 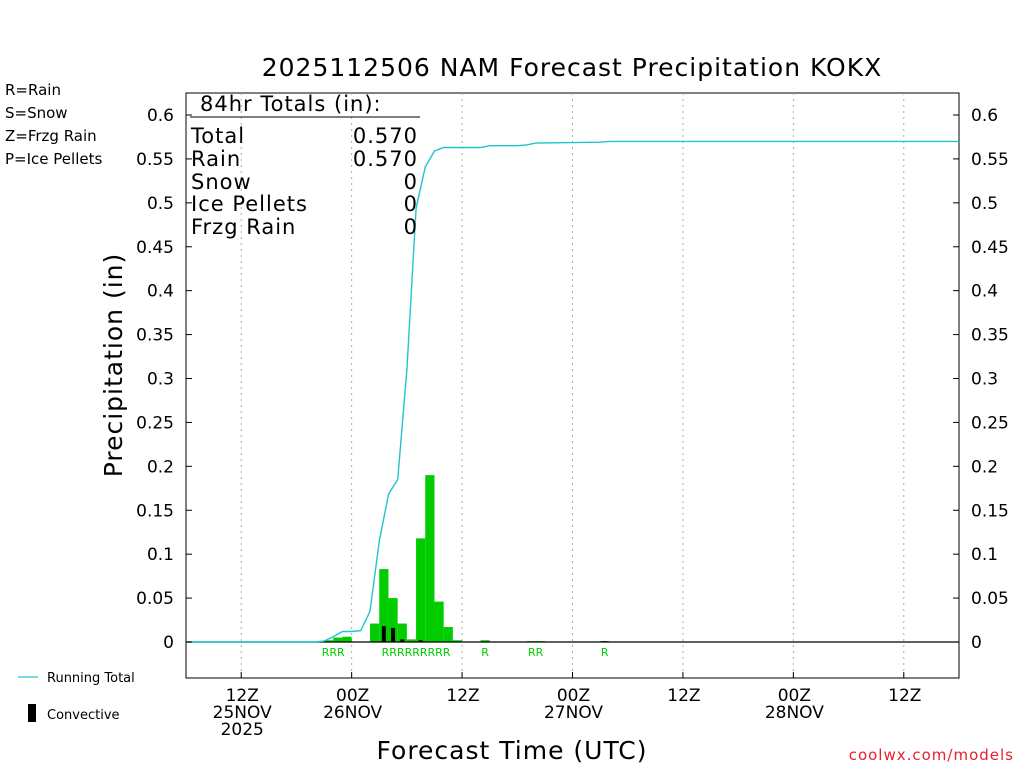 I want to click on type-legend-ice-pellets: P=Ice Pellets, so click(x=53, y=159).